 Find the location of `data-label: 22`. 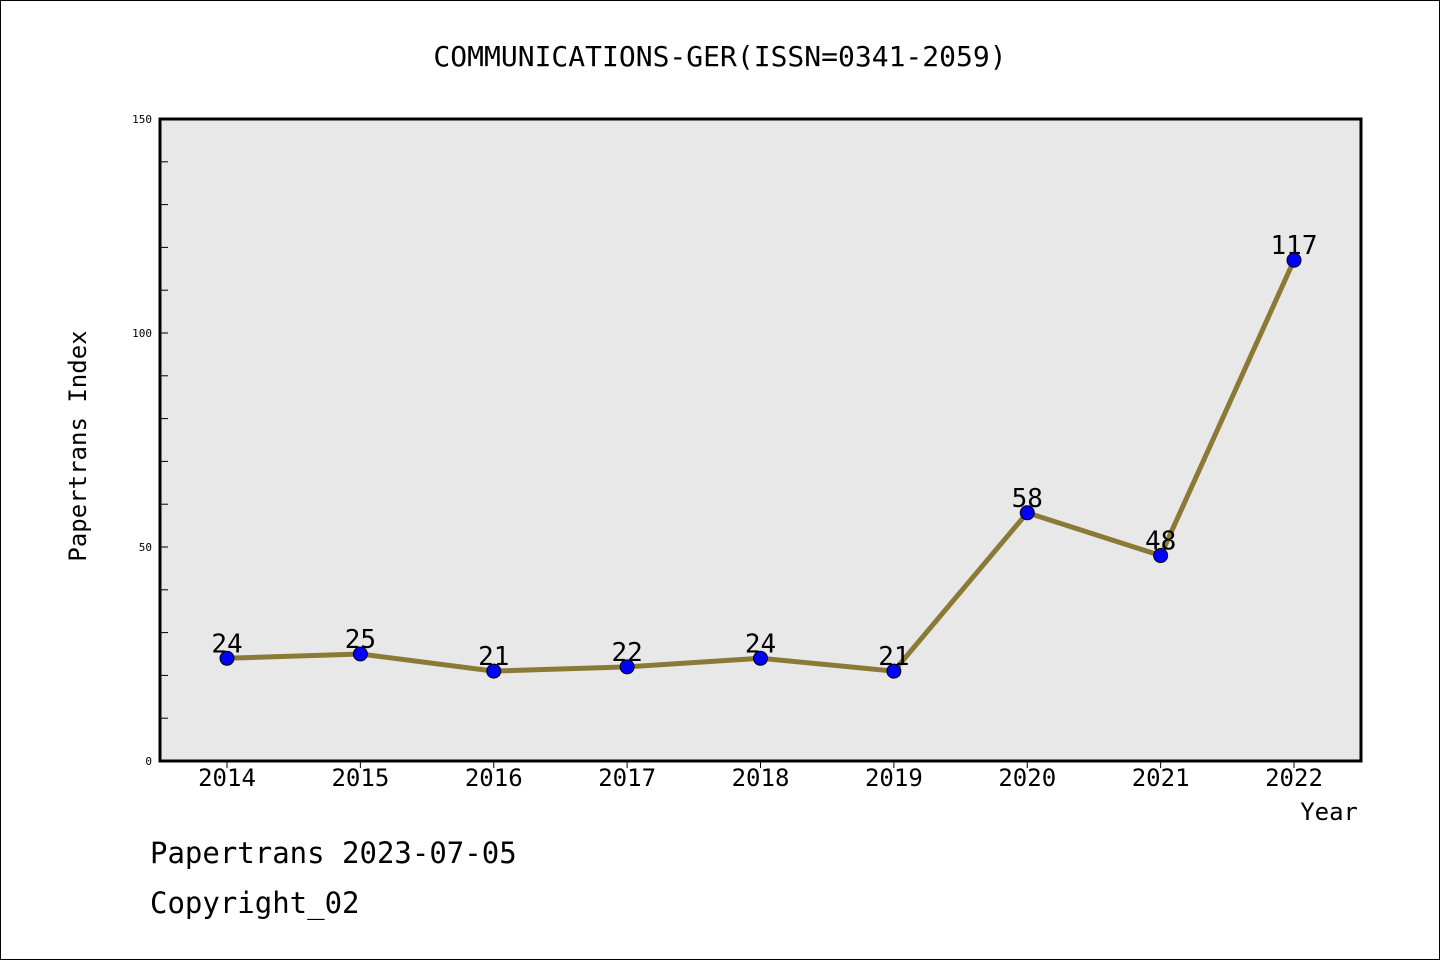

data-label: 22 is located at coordinates (626, 653).